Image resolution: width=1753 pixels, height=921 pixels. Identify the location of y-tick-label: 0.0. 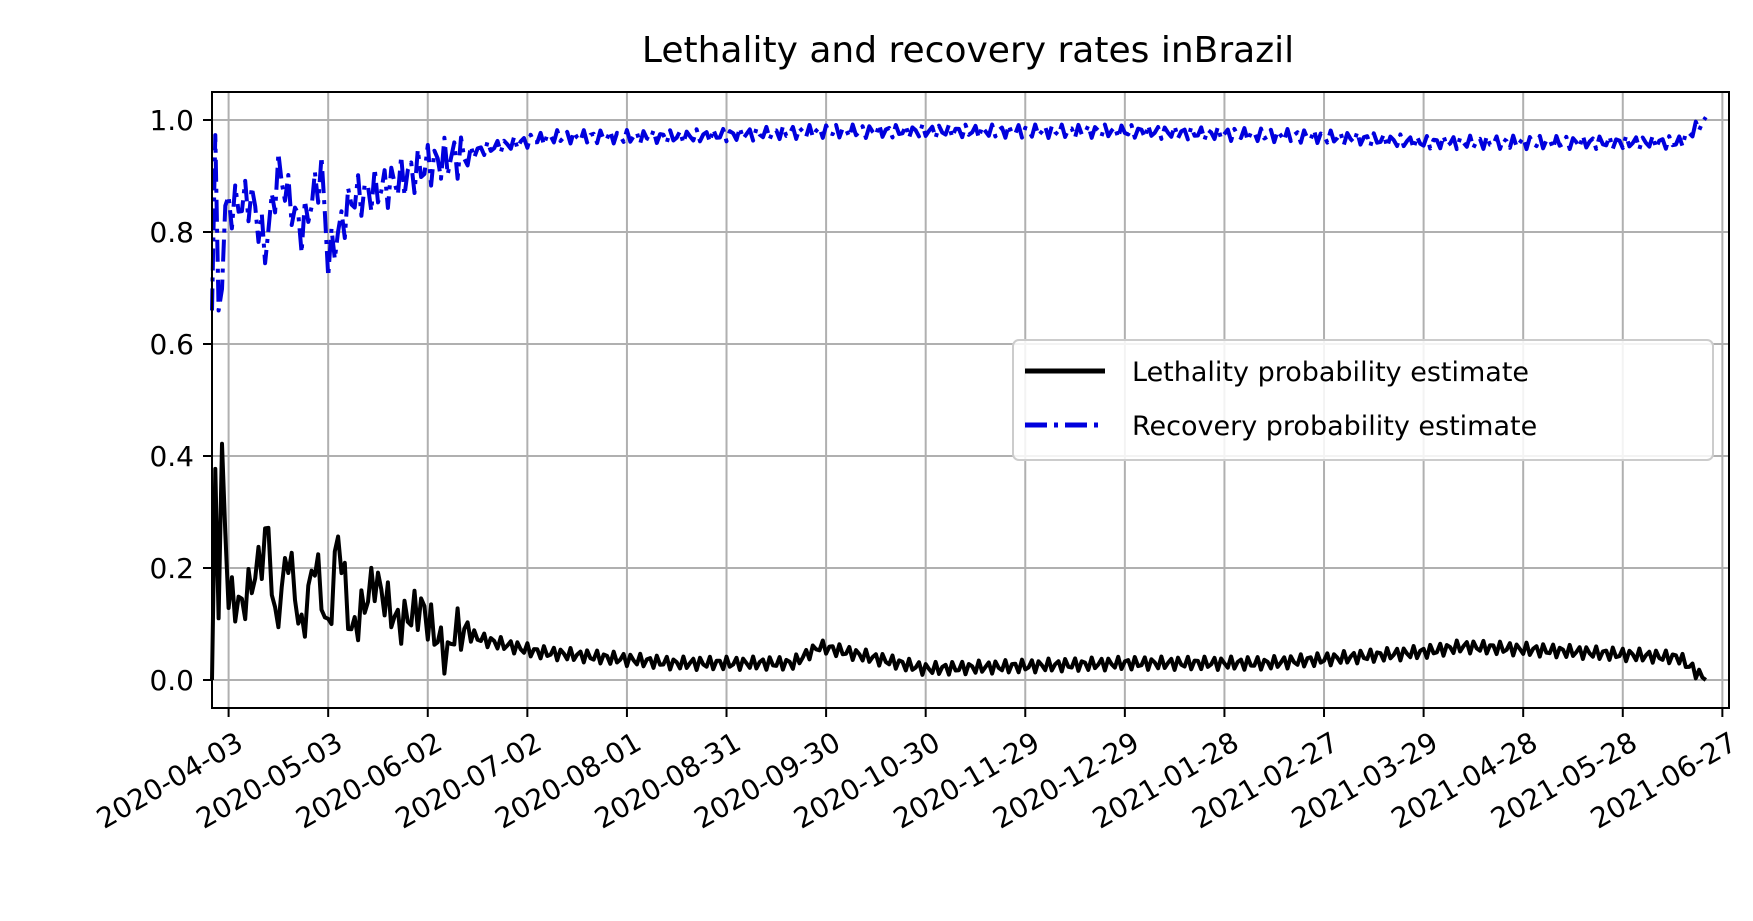
(171, 680).